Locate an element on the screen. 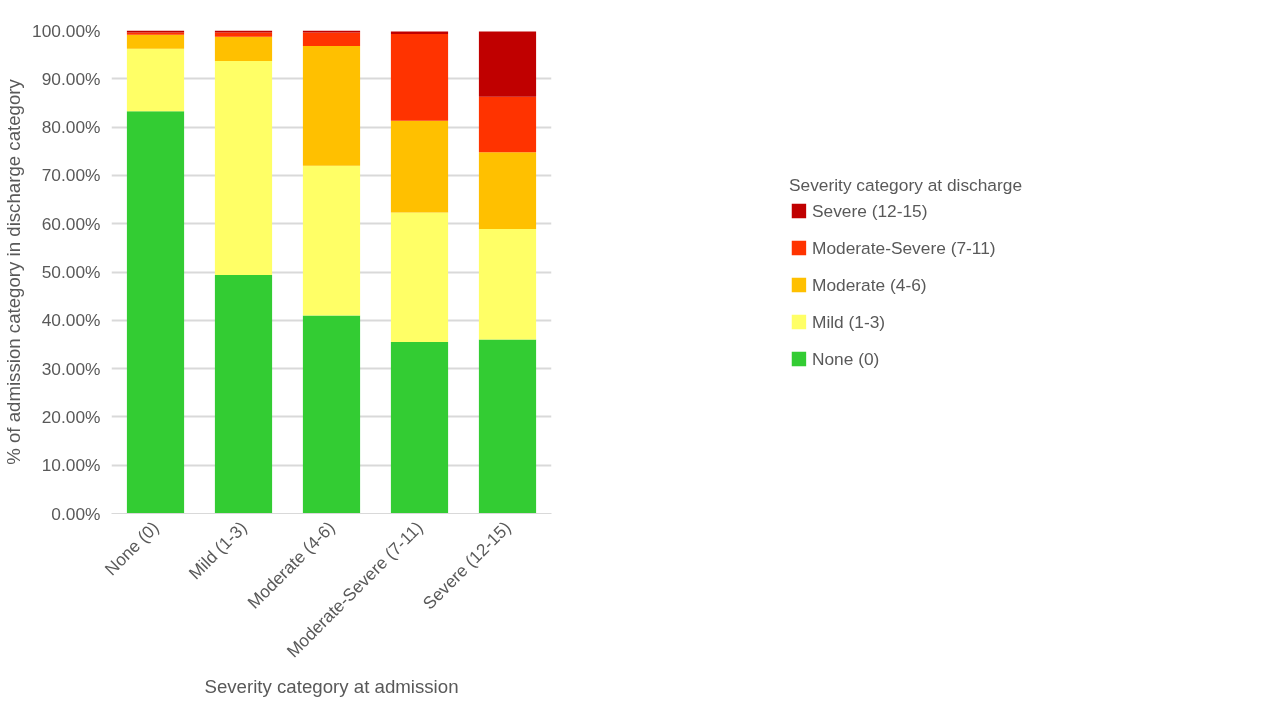  y-tick-label: 10.00% is located at coordinates (71, 465).